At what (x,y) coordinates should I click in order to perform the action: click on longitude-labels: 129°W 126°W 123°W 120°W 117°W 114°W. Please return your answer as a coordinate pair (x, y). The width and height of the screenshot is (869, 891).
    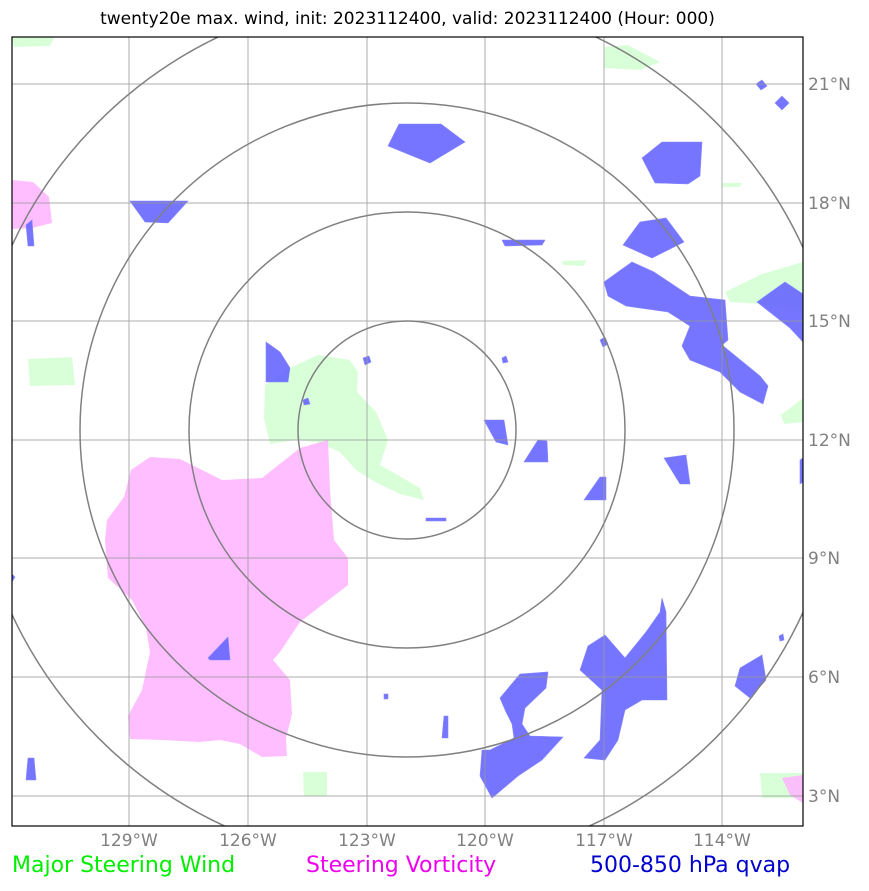
    Looking at the image, I should click on (425, 841).